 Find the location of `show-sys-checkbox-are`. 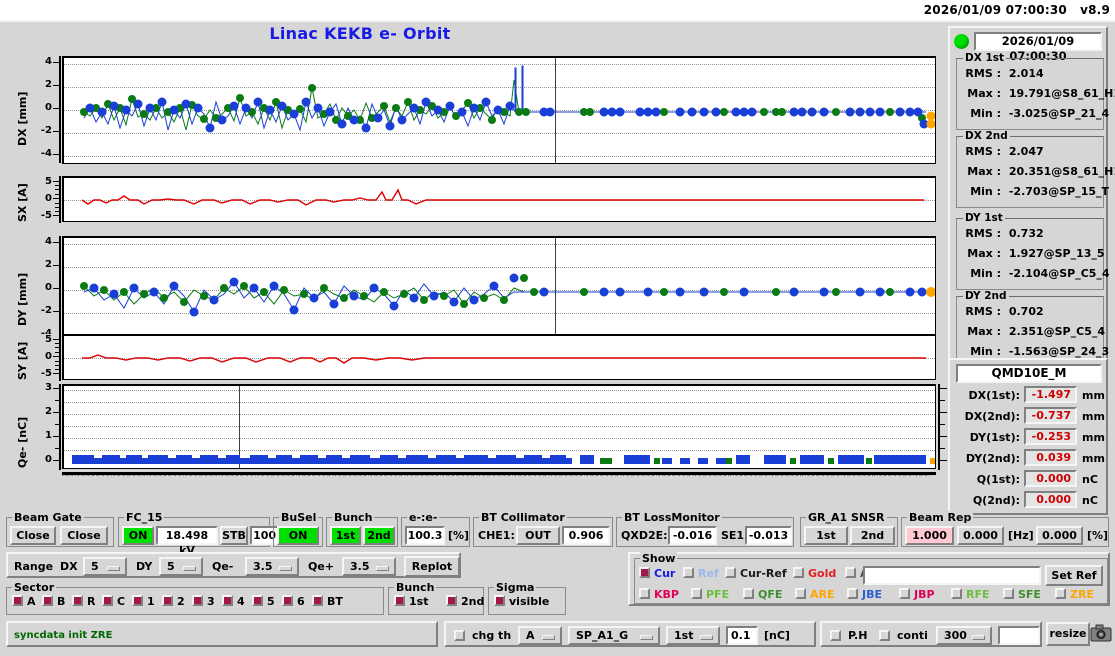

show-sys-checkbox-are is located at coordinates (800, 593).